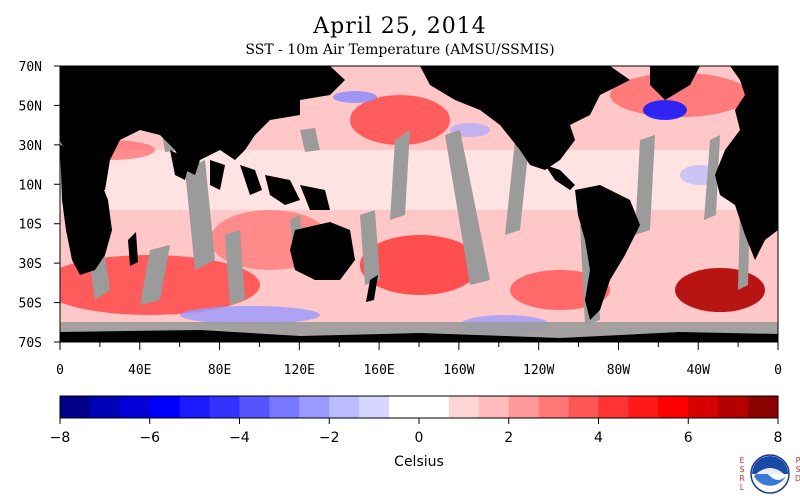 The height and width of the screenshot is (500, 800). What do you see at coordinates (299, 370) in the screenshot?
I see `lon-label: 120E` at bounding box center [299, 370].